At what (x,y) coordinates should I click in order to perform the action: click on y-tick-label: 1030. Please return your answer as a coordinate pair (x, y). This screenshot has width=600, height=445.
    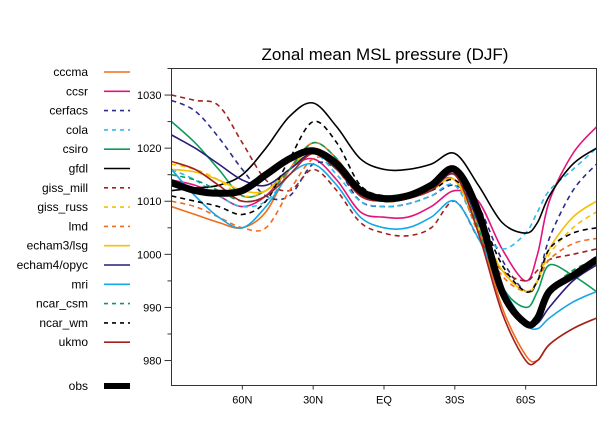
    Looking at the image, I should click on (149, 96).